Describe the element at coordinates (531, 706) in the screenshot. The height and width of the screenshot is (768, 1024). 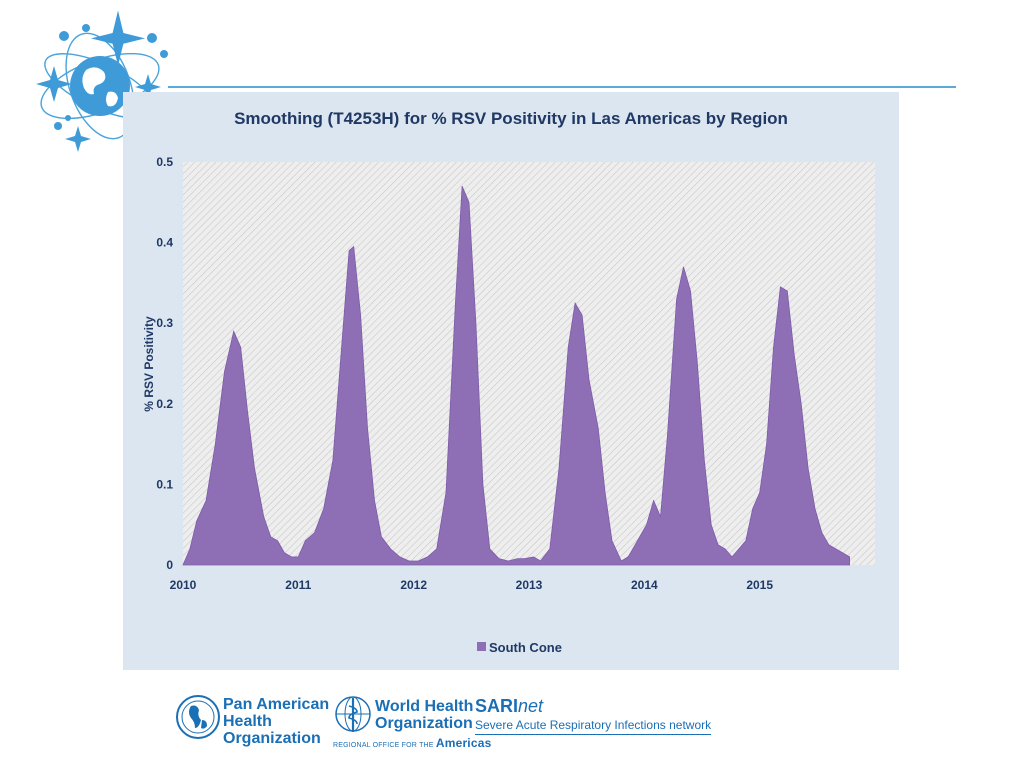
I see `sari-italic: net` at that location.